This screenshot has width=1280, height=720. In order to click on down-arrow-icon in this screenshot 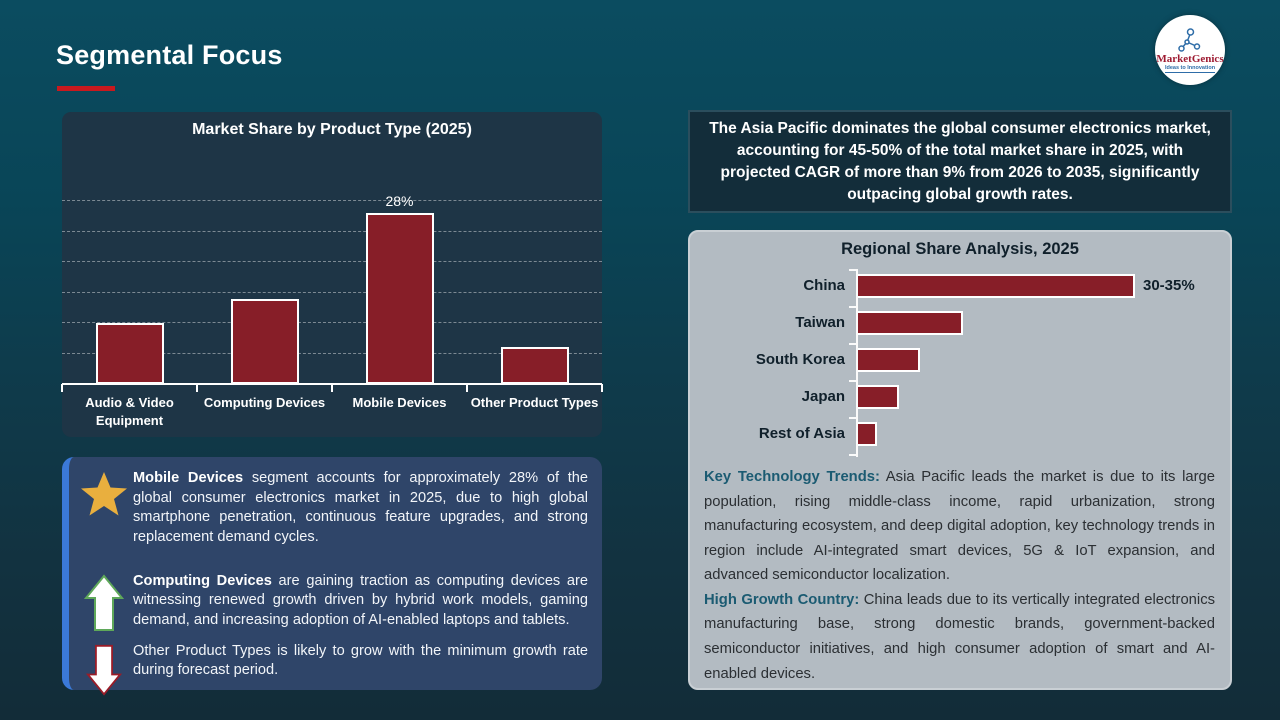, I will do `click(104, 669)`.